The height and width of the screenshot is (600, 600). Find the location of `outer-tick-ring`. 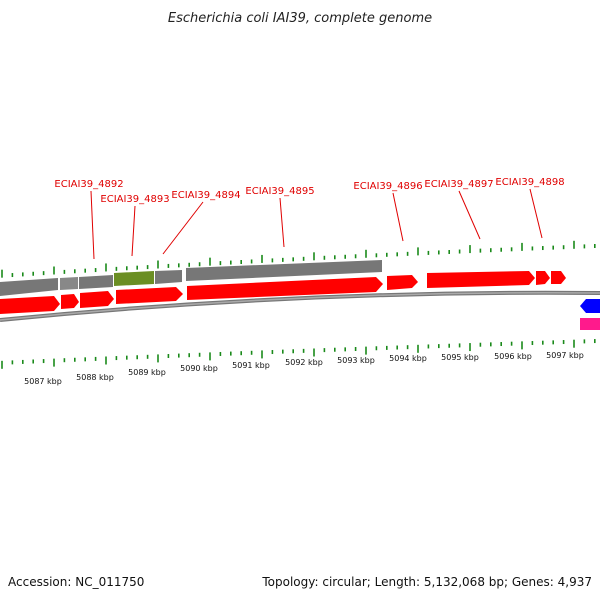

outer-tick-ring is located at coordinates (298, 259).